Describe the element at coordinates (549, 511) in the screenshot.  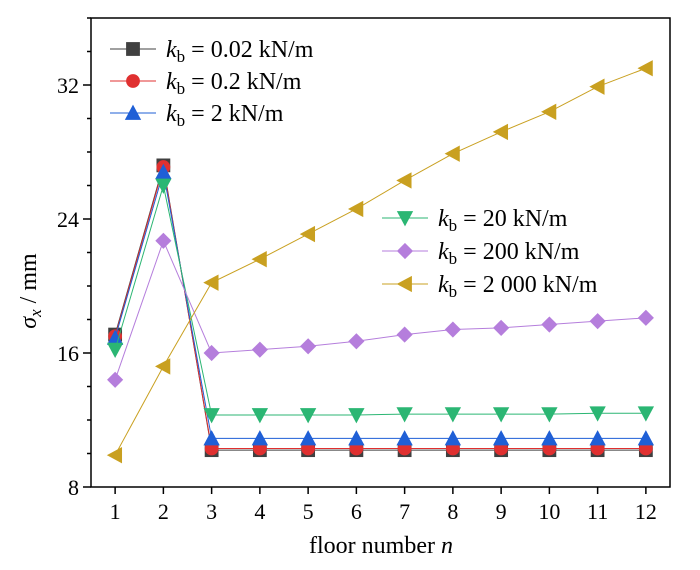
I see `x-tick-label: 10` at that location.